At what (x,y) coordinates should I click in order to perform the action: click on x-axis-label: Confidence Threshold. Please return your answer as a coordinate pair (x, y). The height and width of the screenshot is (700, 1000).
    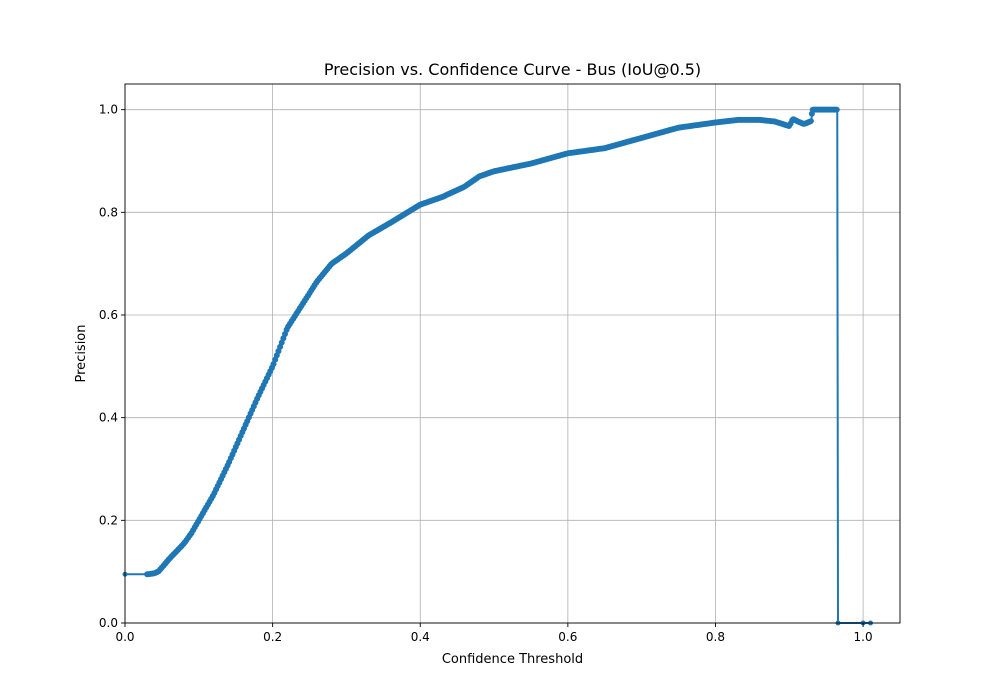
    Looking at the image, I should click on (512, 659).